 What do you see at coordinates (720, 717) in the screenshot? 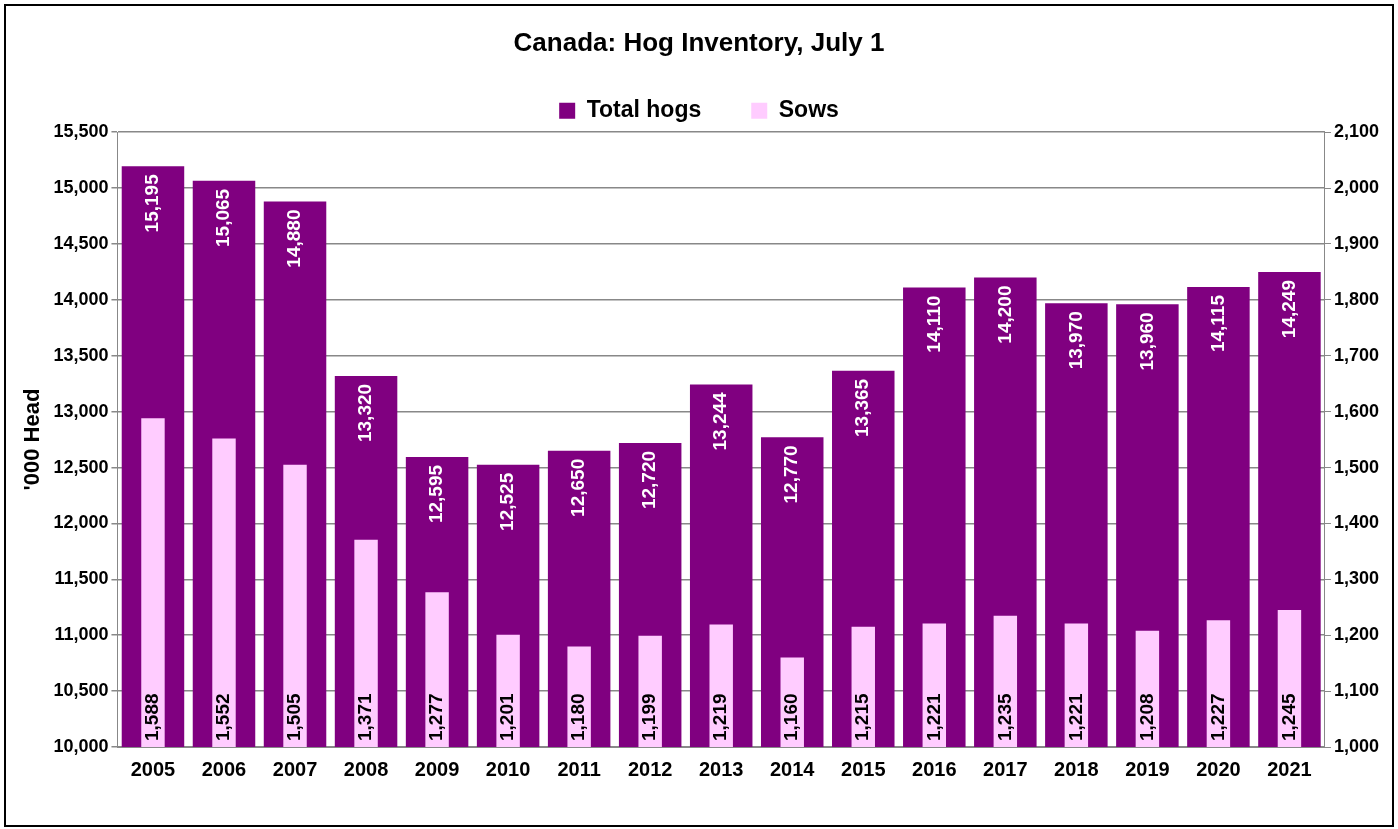
I see `data-label: 1,219` at bounding box center [720, 717].